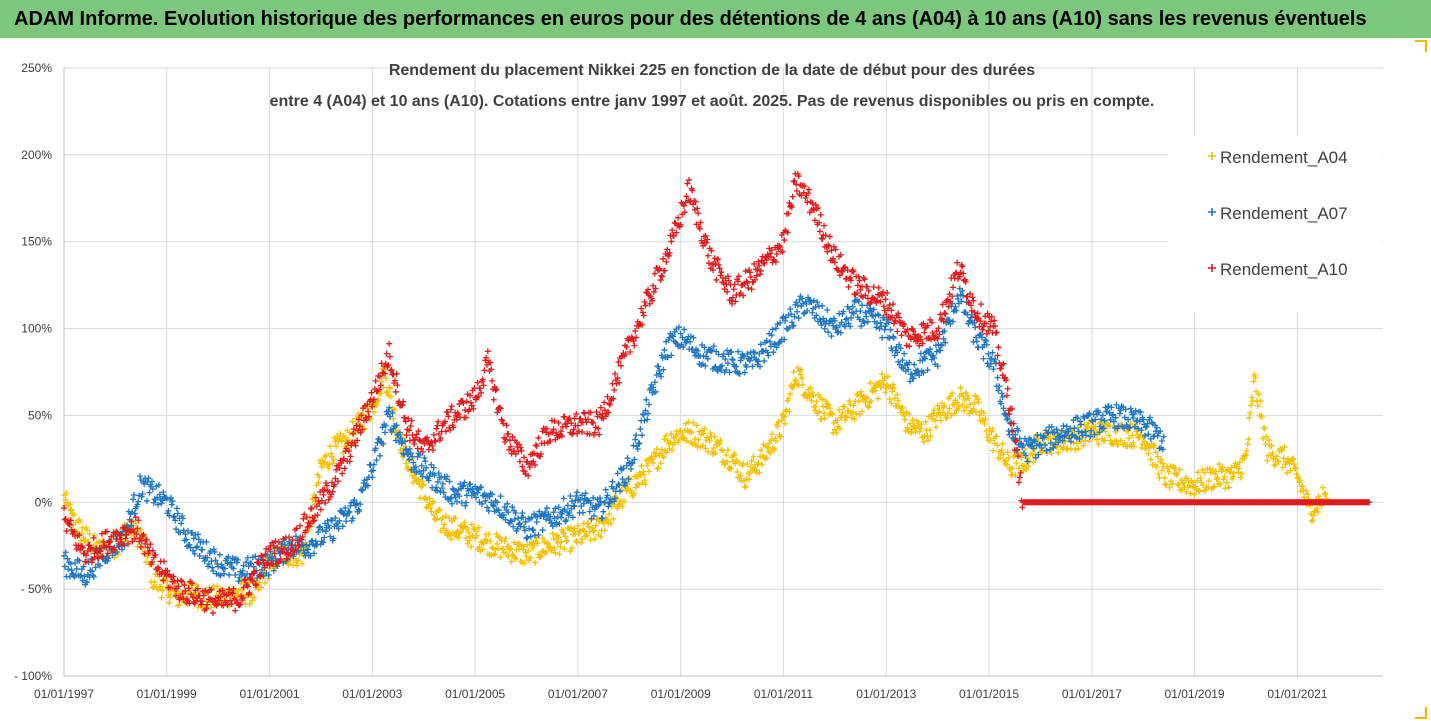  What do you see at coordinates (40, 415) in the screenshot?
I see `y-tick-label: 50%` at bounding box center [40, 415].